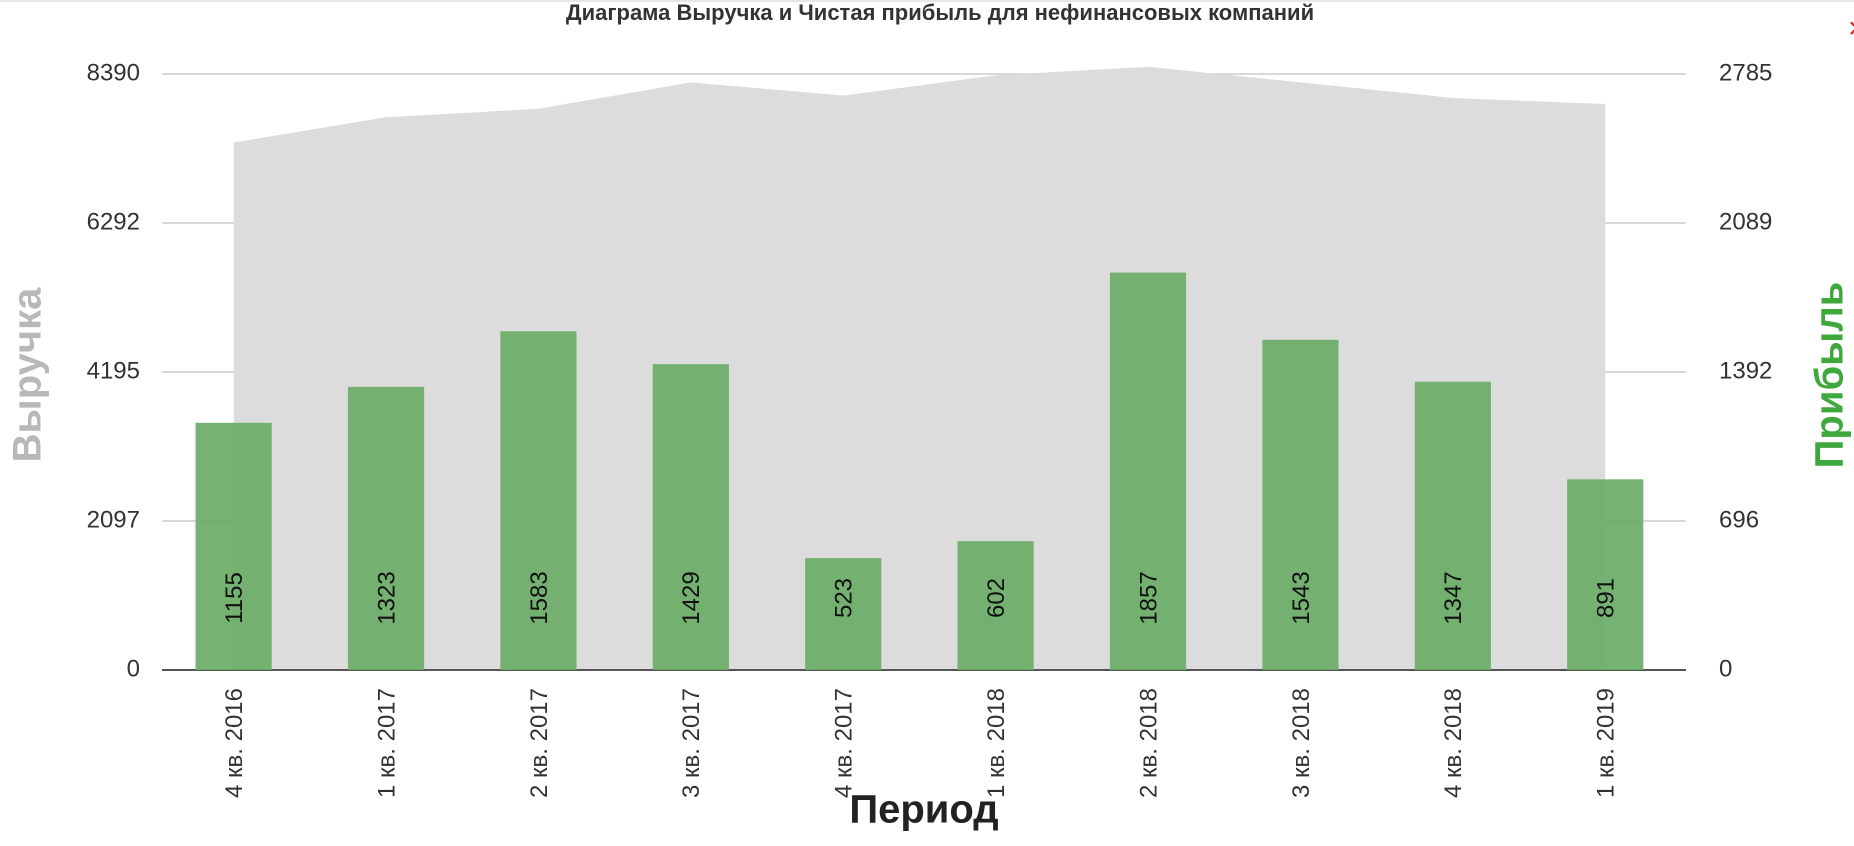 The image size is (1854, 846). Describe the element at coordinates (1725, 668) in the screenshot. I see `y2-tick-label: 0` at that location.